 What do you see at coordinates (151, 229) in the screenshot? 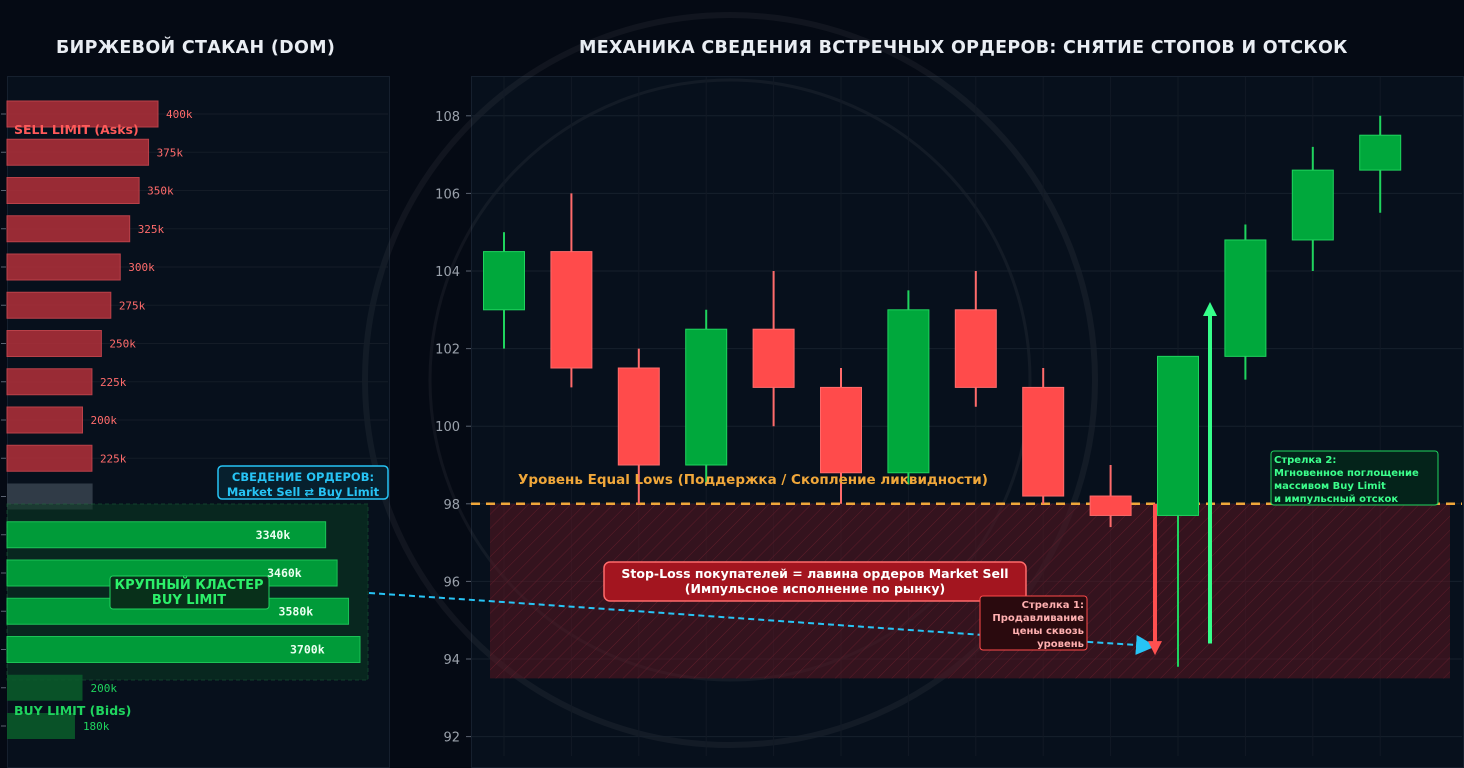
I see `ask-volume-label: 325k` at bounding box center [151, 229].